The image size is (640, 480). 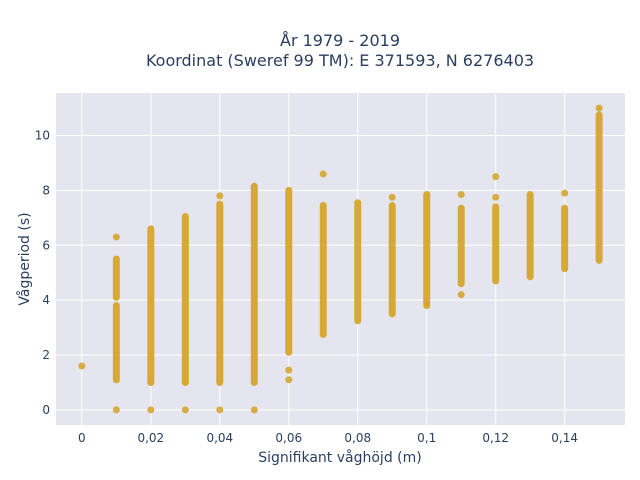 What do you see at coordinates (150, 438) in the screenshot?
I see `x-tick-label: 0,02` at bounding box center [150, 438].